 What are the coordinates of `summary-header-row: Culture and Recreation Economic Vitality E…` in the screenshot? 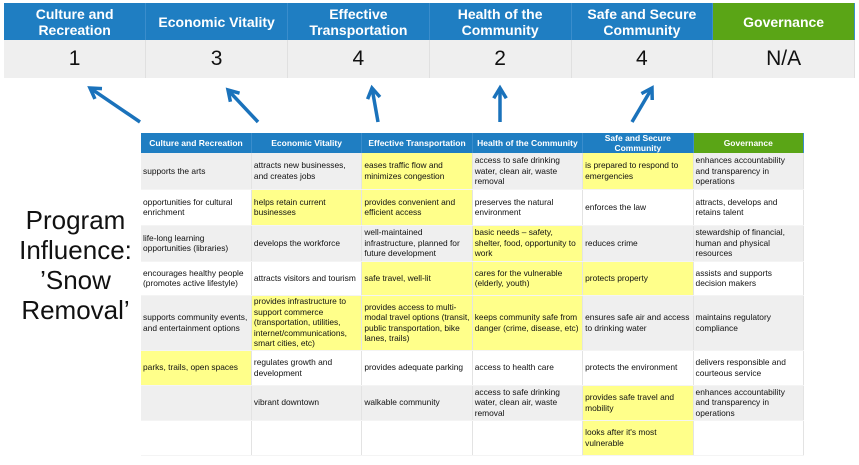 It's located at (429, 21).